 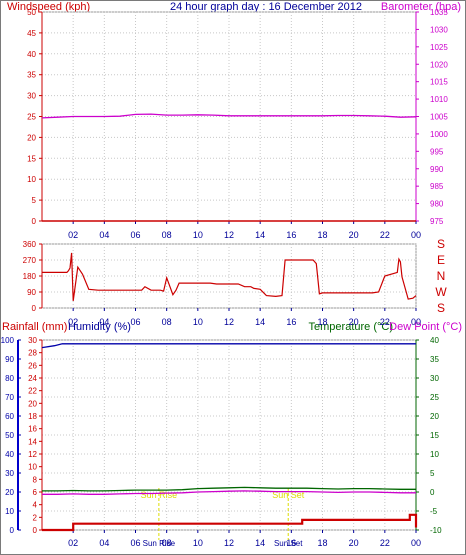 I want to click on barometer-ytick-label: 990, so click(x=437, y=169).